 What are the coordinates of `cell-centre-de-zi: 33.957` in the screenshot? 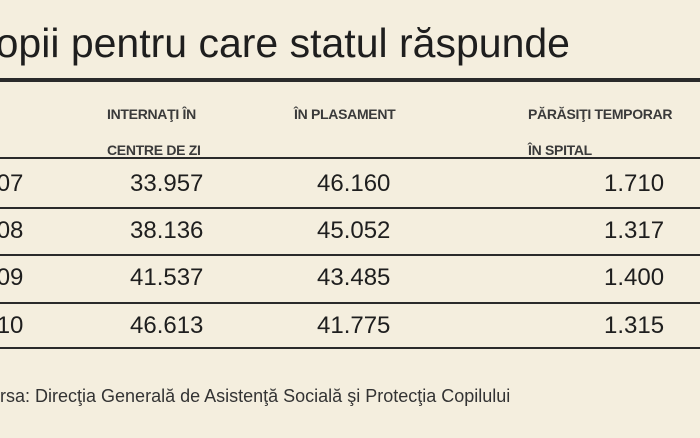 It's located at (167, 183).